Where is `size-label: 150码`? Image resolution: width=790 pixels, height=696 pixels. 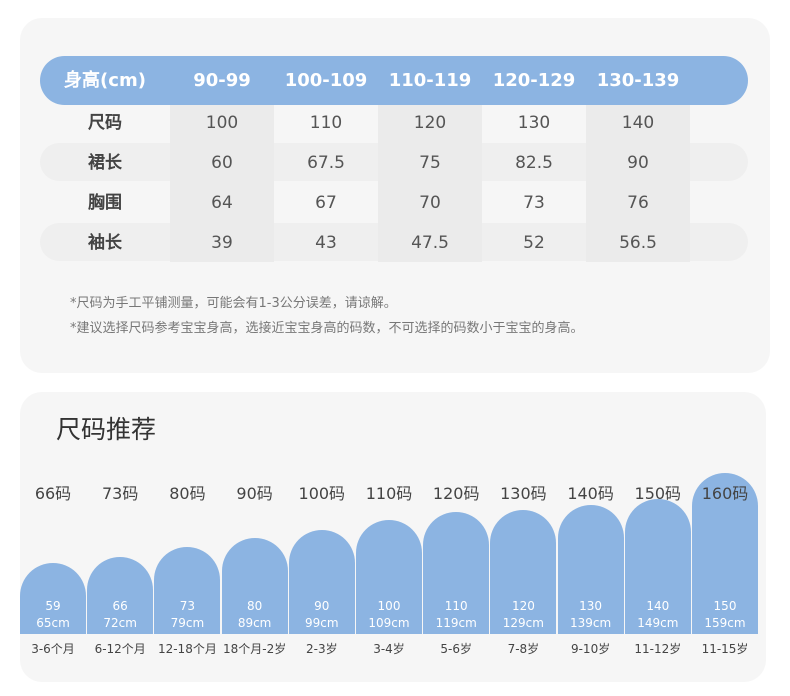 size-label: 150码 is located at coordinates (658, 493).